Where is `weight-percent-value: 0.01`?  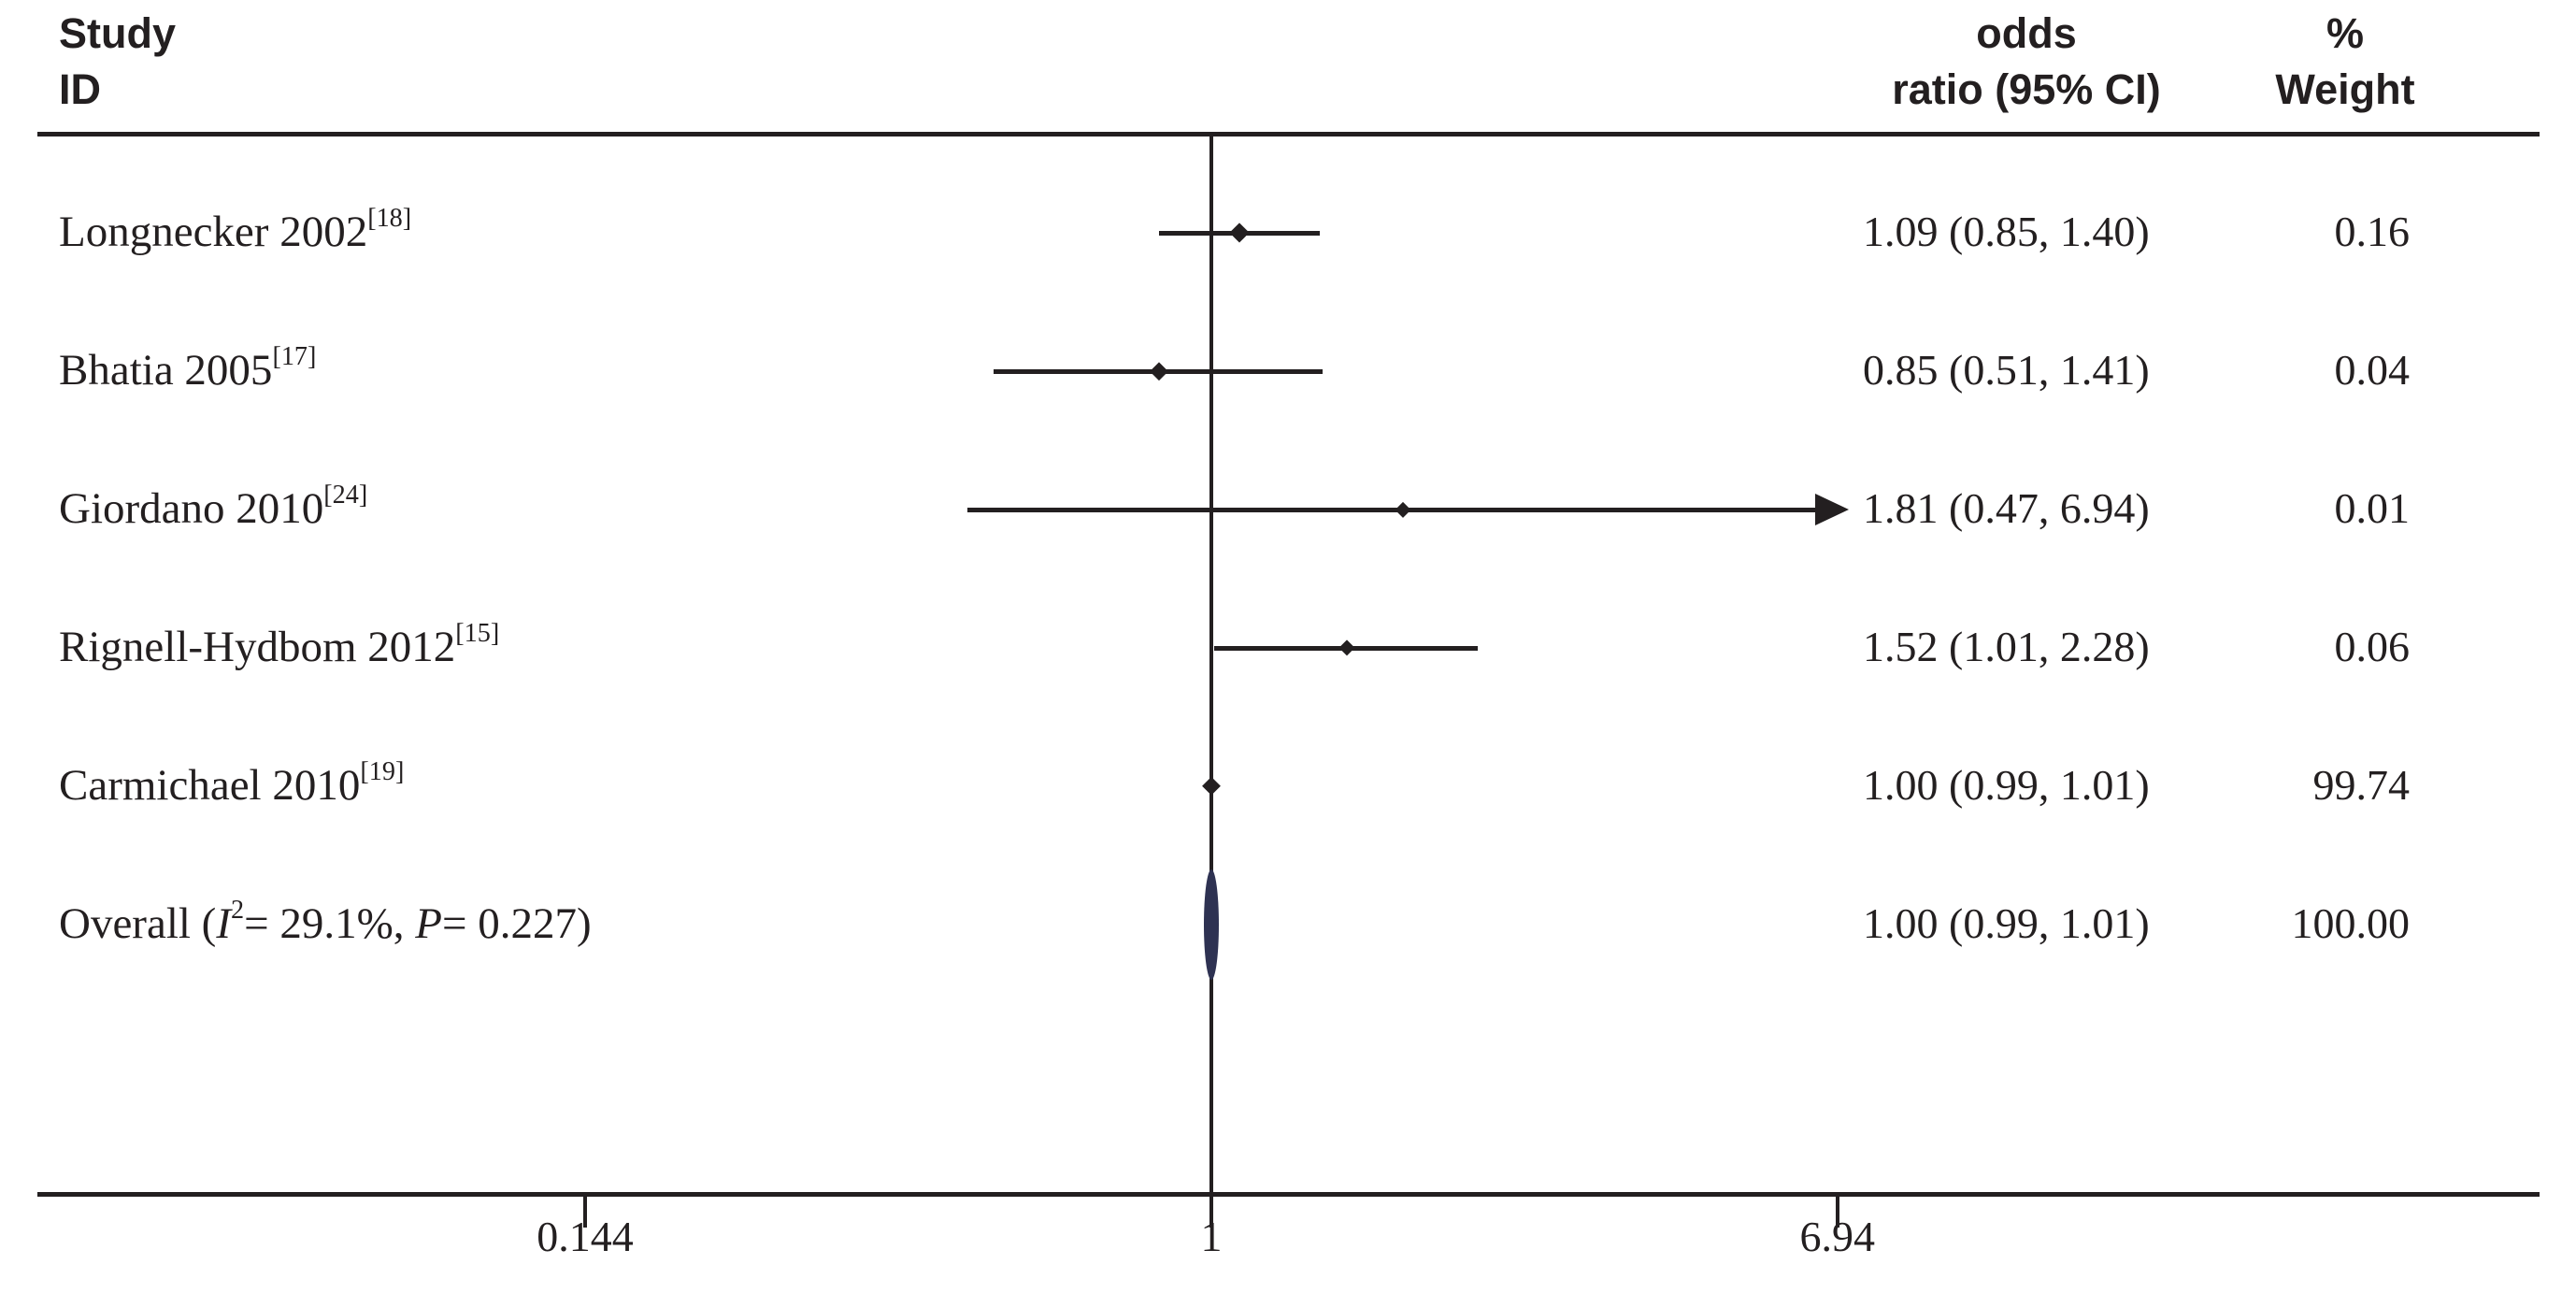 weight-percent-value: 0.01 is located at coordinates (2372, 509).